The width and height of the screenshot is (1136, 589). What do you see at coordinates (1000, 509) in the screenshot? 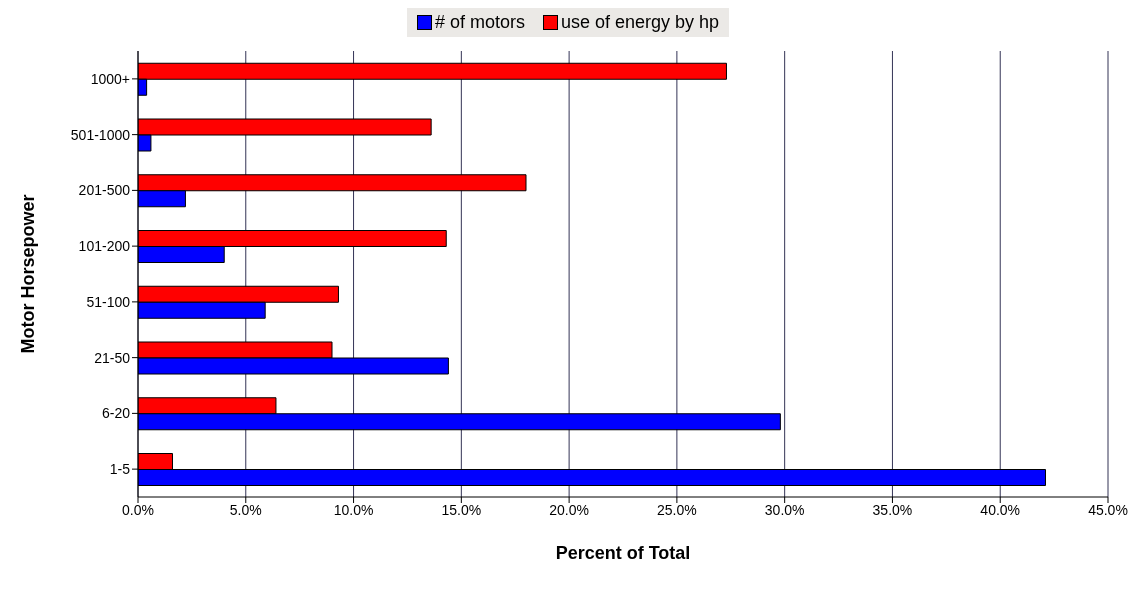
I see `x-tick-label: 40.0%` at bounding box center [1000, 509].